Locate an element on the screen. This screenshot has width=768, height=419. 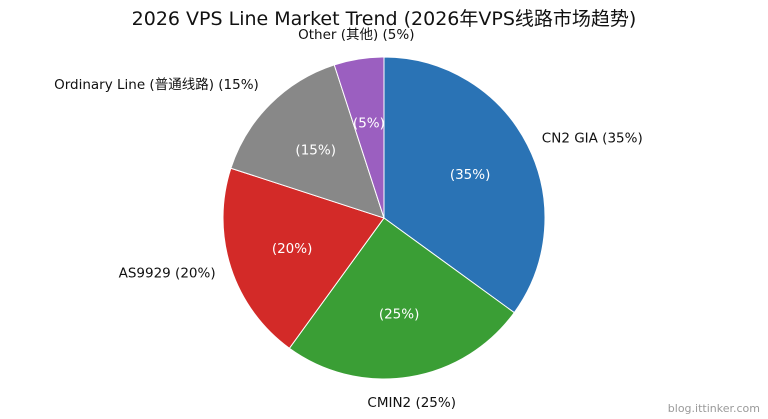
pie-slice-cmin2 is located at coordinates (401, 298).